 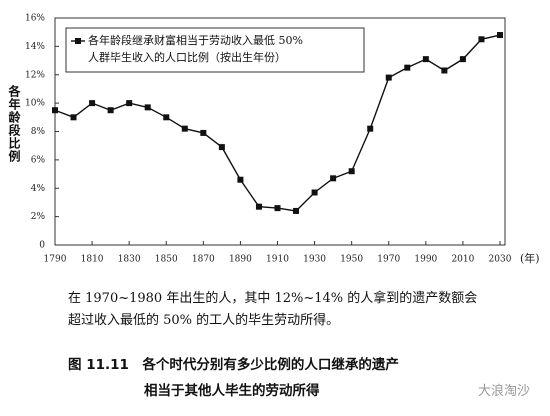 What do you see at coordinates (351, 260) in the screenshot?
I see `x-tick-label: 1950` at bounding box center [351, 260].